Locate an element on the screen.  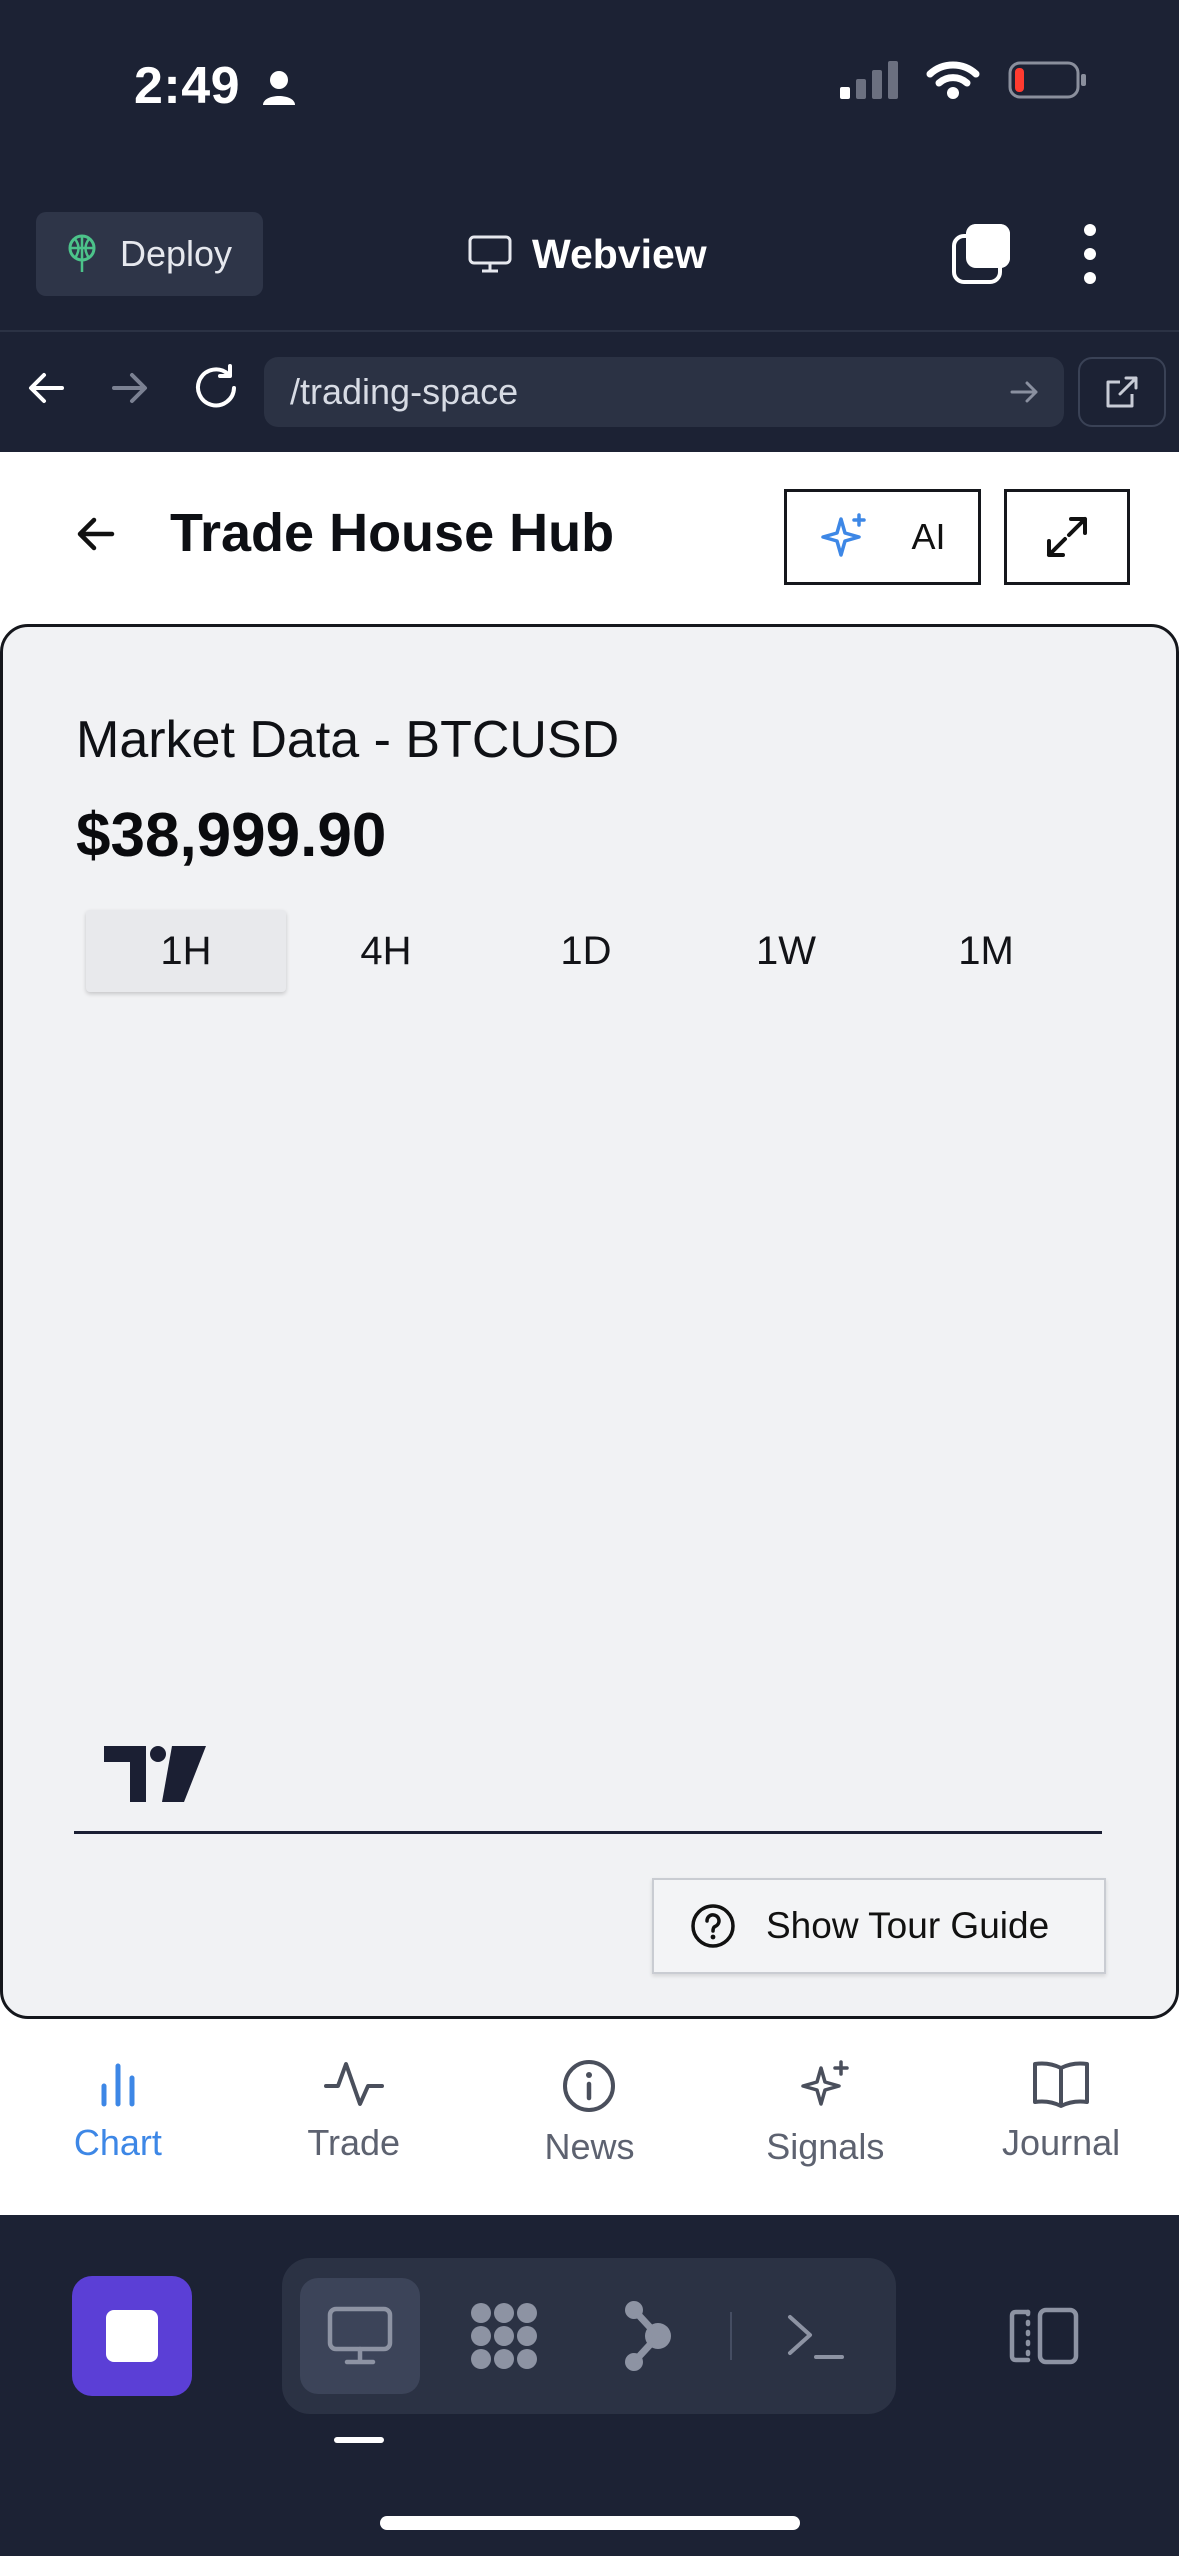
more-options-button is located at coordinates (1090, 256).